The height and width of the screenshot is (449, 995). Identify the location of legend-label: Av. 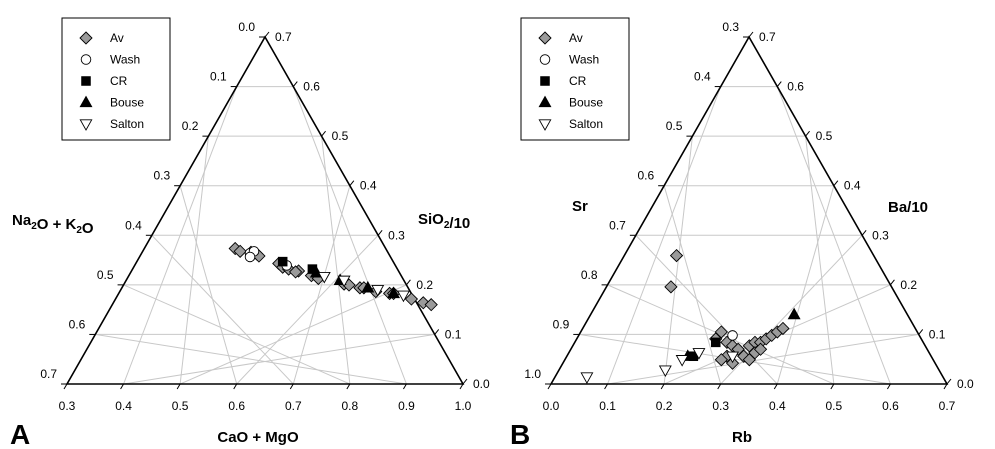
(117, 38).